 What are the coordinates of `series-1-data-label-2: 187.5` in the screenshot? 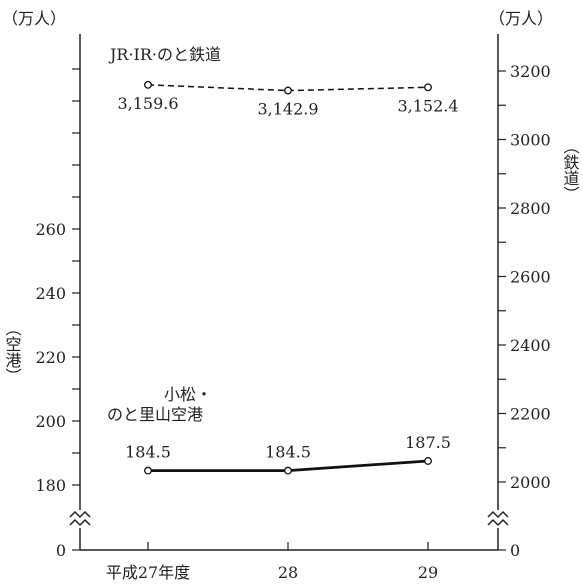 It's located at (428, 442).